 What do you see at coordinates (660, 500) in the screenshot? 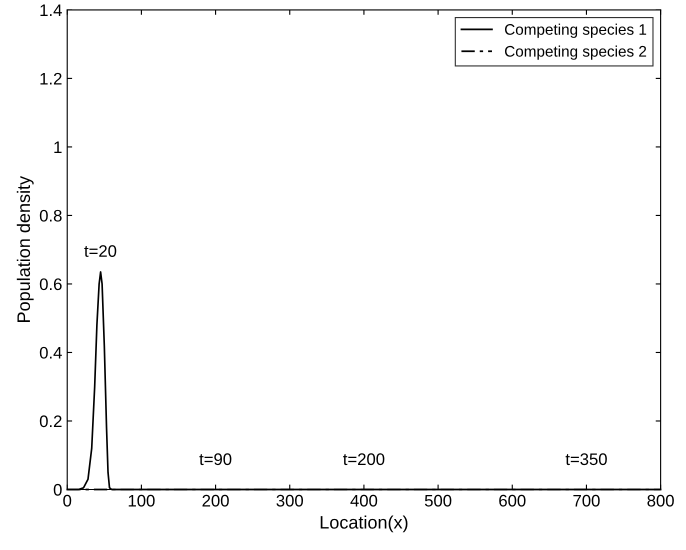
I see `x-tick-label: 800` at bounding box center [660, 500].